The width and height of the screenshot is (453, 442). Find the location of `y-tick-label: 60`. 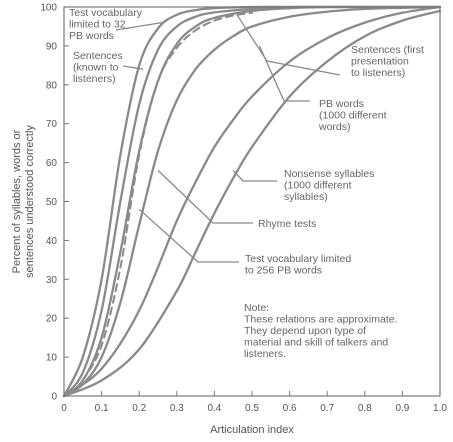

y-tick-label: 60 is located at coordinates (52, 163).